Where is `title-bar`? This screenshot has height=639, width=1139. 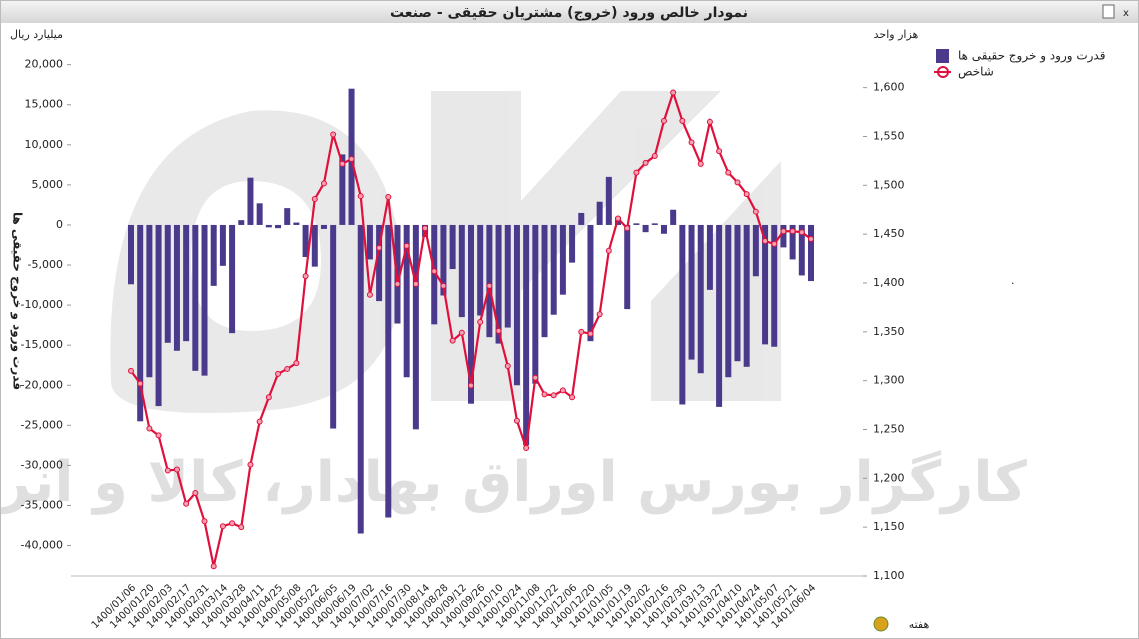
title-bar is located at coordinates (569, 12).